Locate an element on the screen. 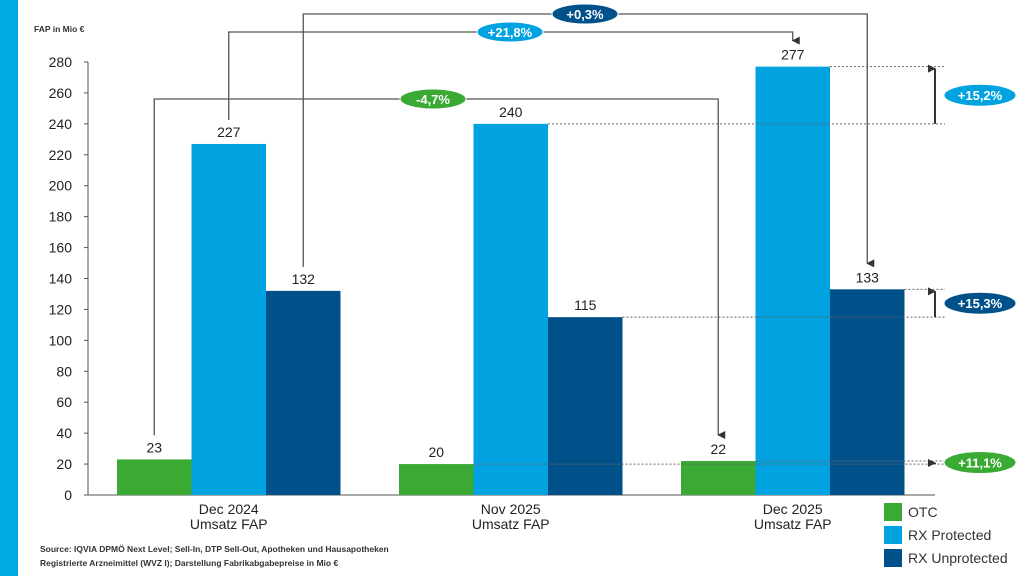  change-badge-label: +11,1% is located at coordinates (980, 463).